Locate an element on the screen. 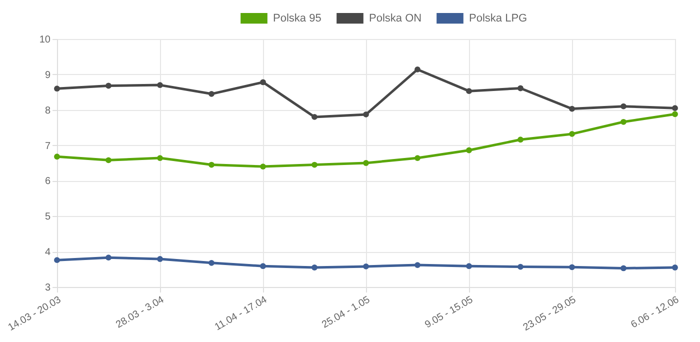  y-tick-label: 3 is located at coordinates (47, 288).